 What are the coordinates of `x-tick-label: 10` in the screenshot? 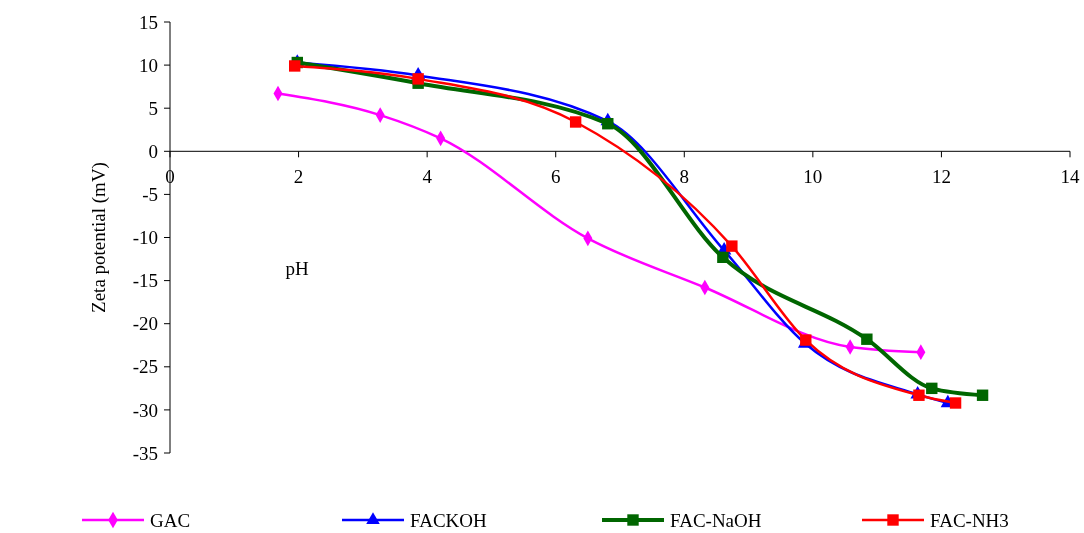 It's located at (813, 177).